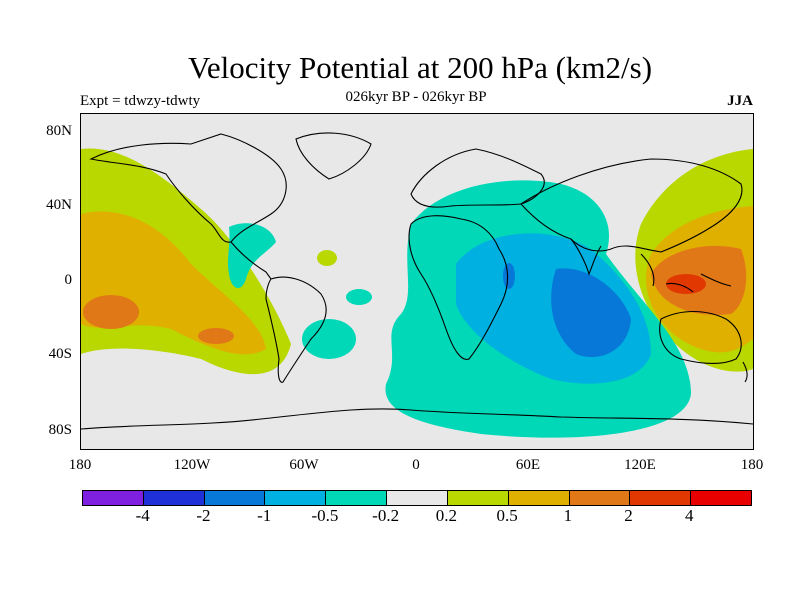 Image resolution: width=800 pixels, height=600 pixels. Describe the element at coordinates (192, 465) in the screenshot. I see `lon-tick-120w: 120W` at that location.